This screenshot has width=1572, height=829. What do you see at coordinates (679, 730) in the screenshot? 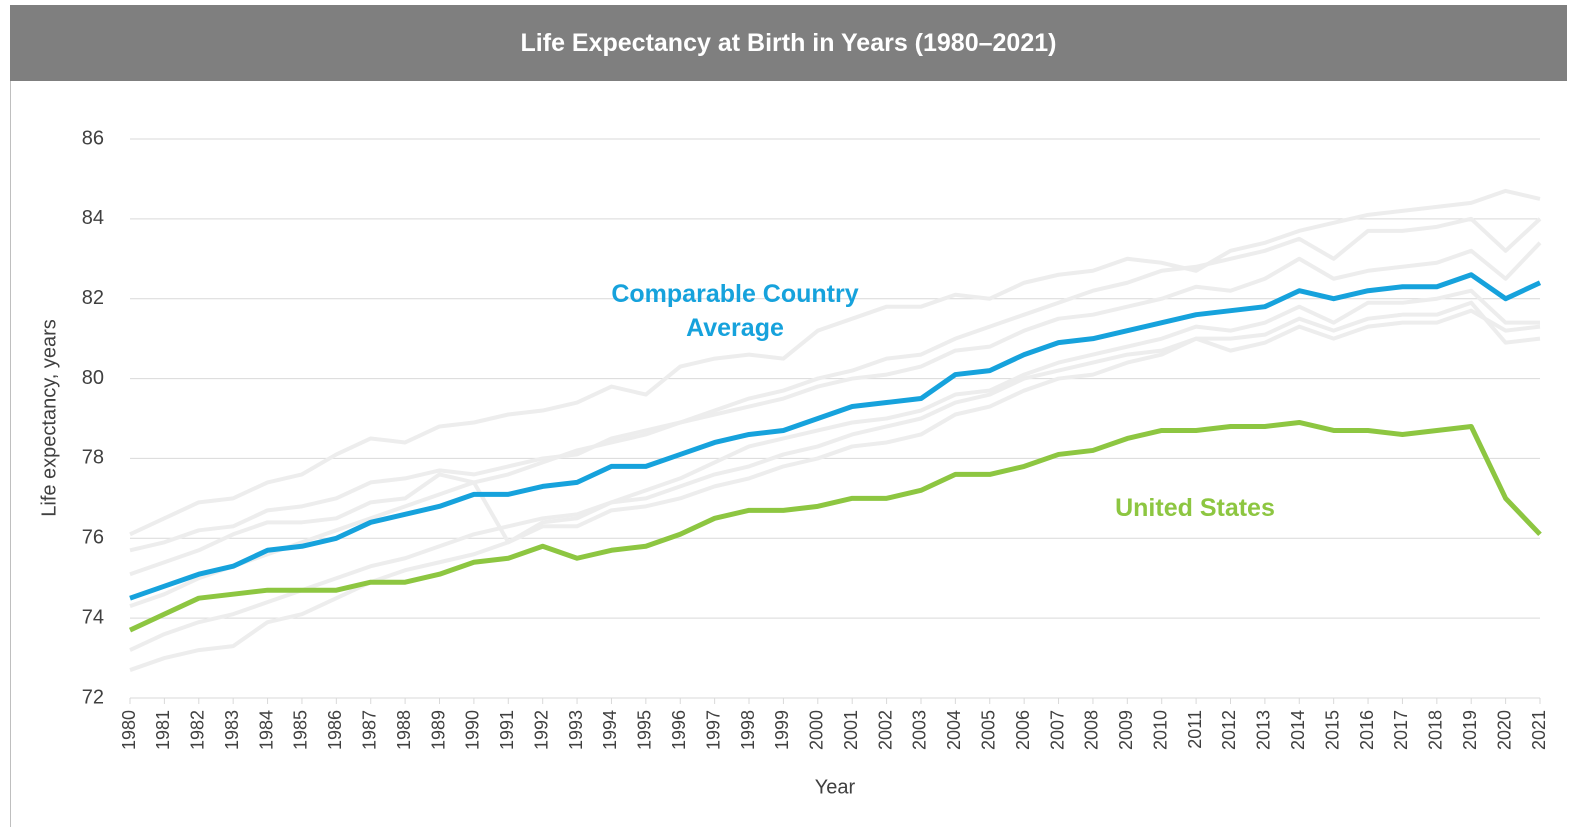
I see `x-tick-label: 1996` at bounding box center [679, 730].